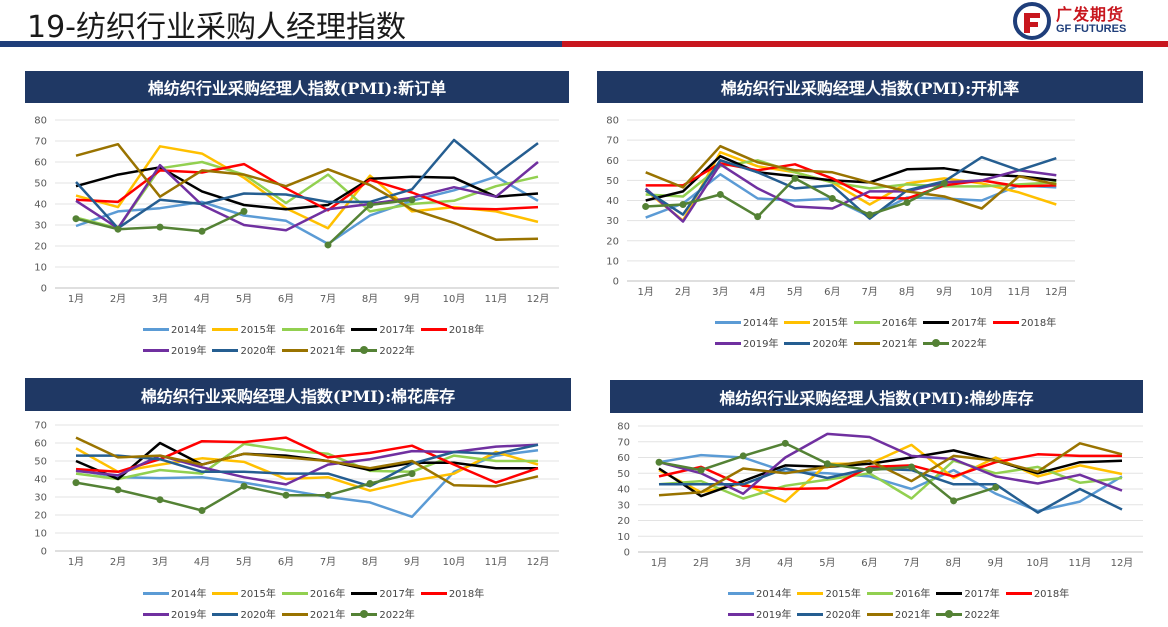 The image size is (1168, 627). What do you see at coordinates (40, 184) in the screenshot?
I see `y-tick-label: 50` at bounding box center [40, 184].